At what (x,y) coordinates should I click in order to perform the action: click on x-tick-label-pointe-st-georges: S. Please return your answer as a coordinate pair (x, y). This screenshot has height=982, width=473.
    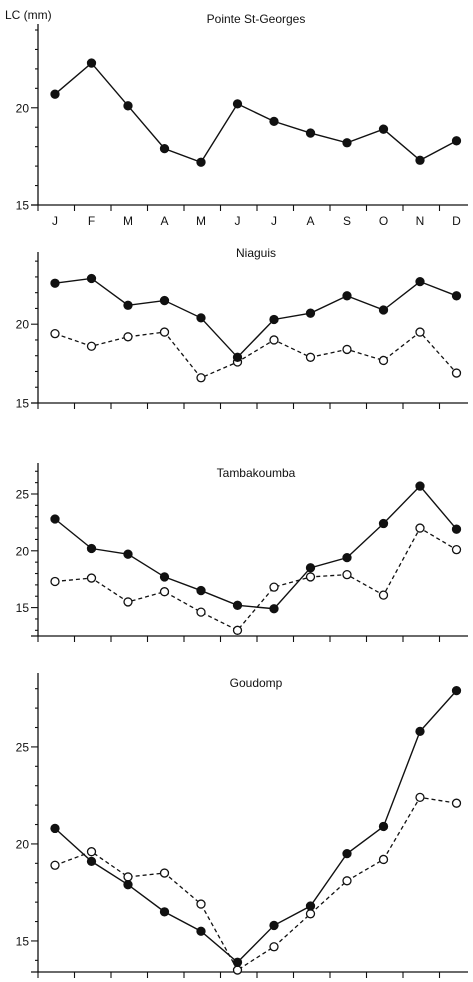
    Looking at the image, I should click on (347, 221).